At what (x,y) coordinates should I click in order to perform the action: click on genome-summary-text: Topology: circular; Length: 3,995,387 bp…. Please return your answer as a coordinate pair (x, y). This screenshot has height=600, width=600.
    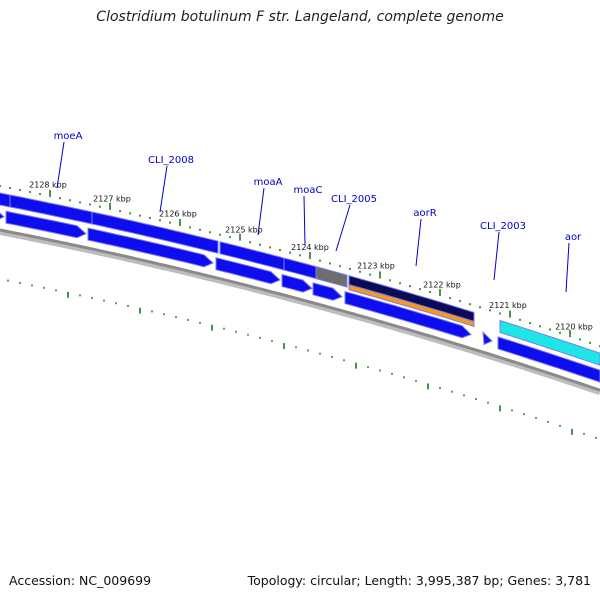
    Looking at the image, I should click on (419, 580).